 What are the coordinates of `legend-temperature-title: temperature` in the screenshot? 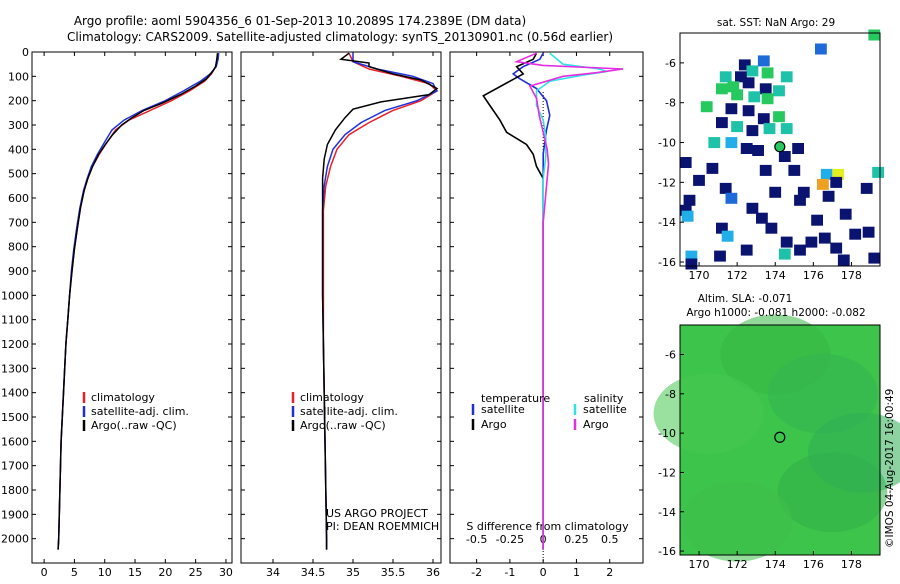 It's located at (515, 398).